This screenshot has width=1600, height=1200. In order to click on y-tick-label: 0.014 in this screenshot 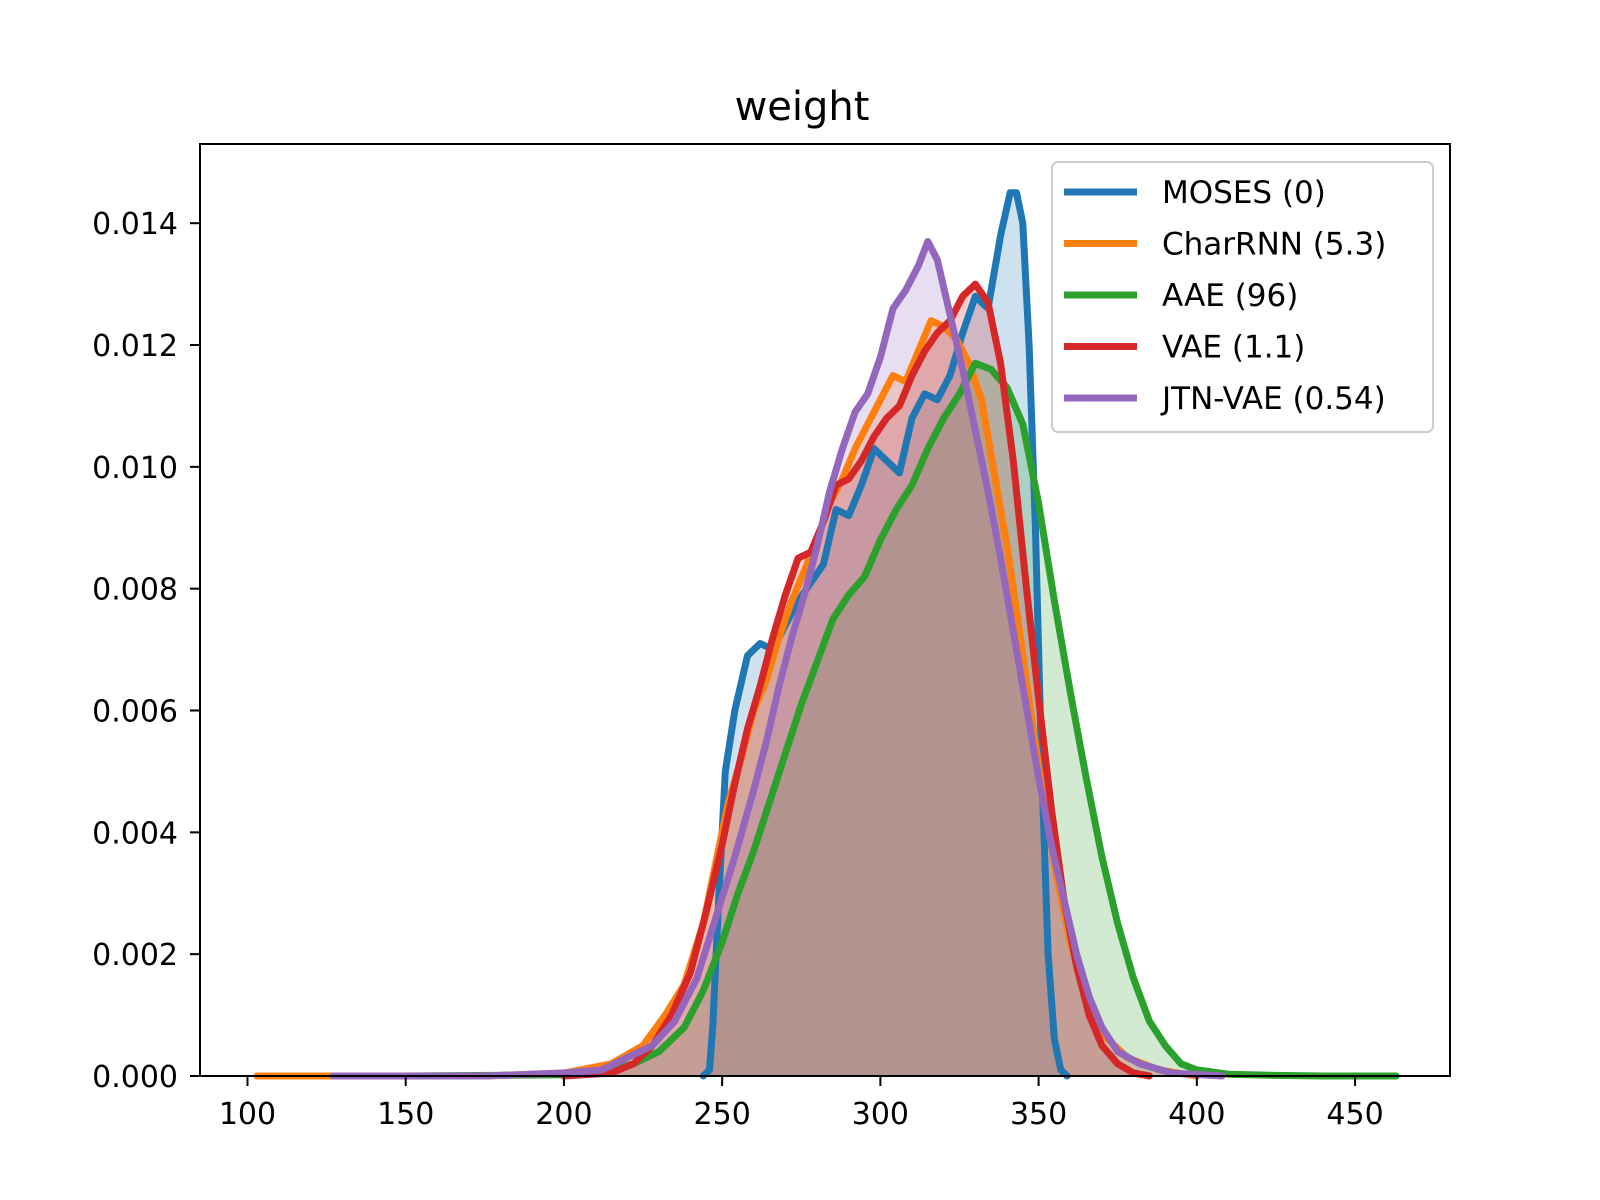, I will do `click(135, 224)`.